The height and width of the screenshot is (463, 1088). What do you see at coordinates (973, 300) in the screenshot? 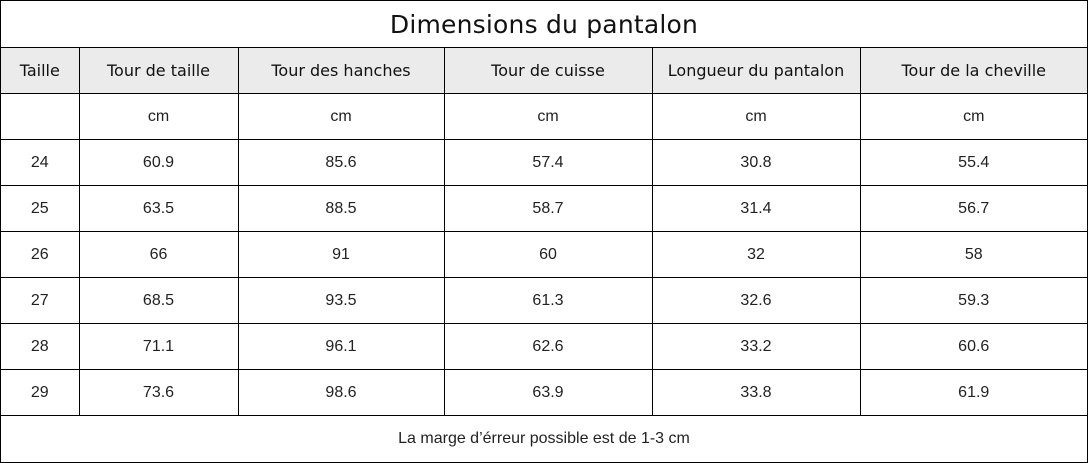
I see `table-cell: 59.3` at bounding box center [973, 300].